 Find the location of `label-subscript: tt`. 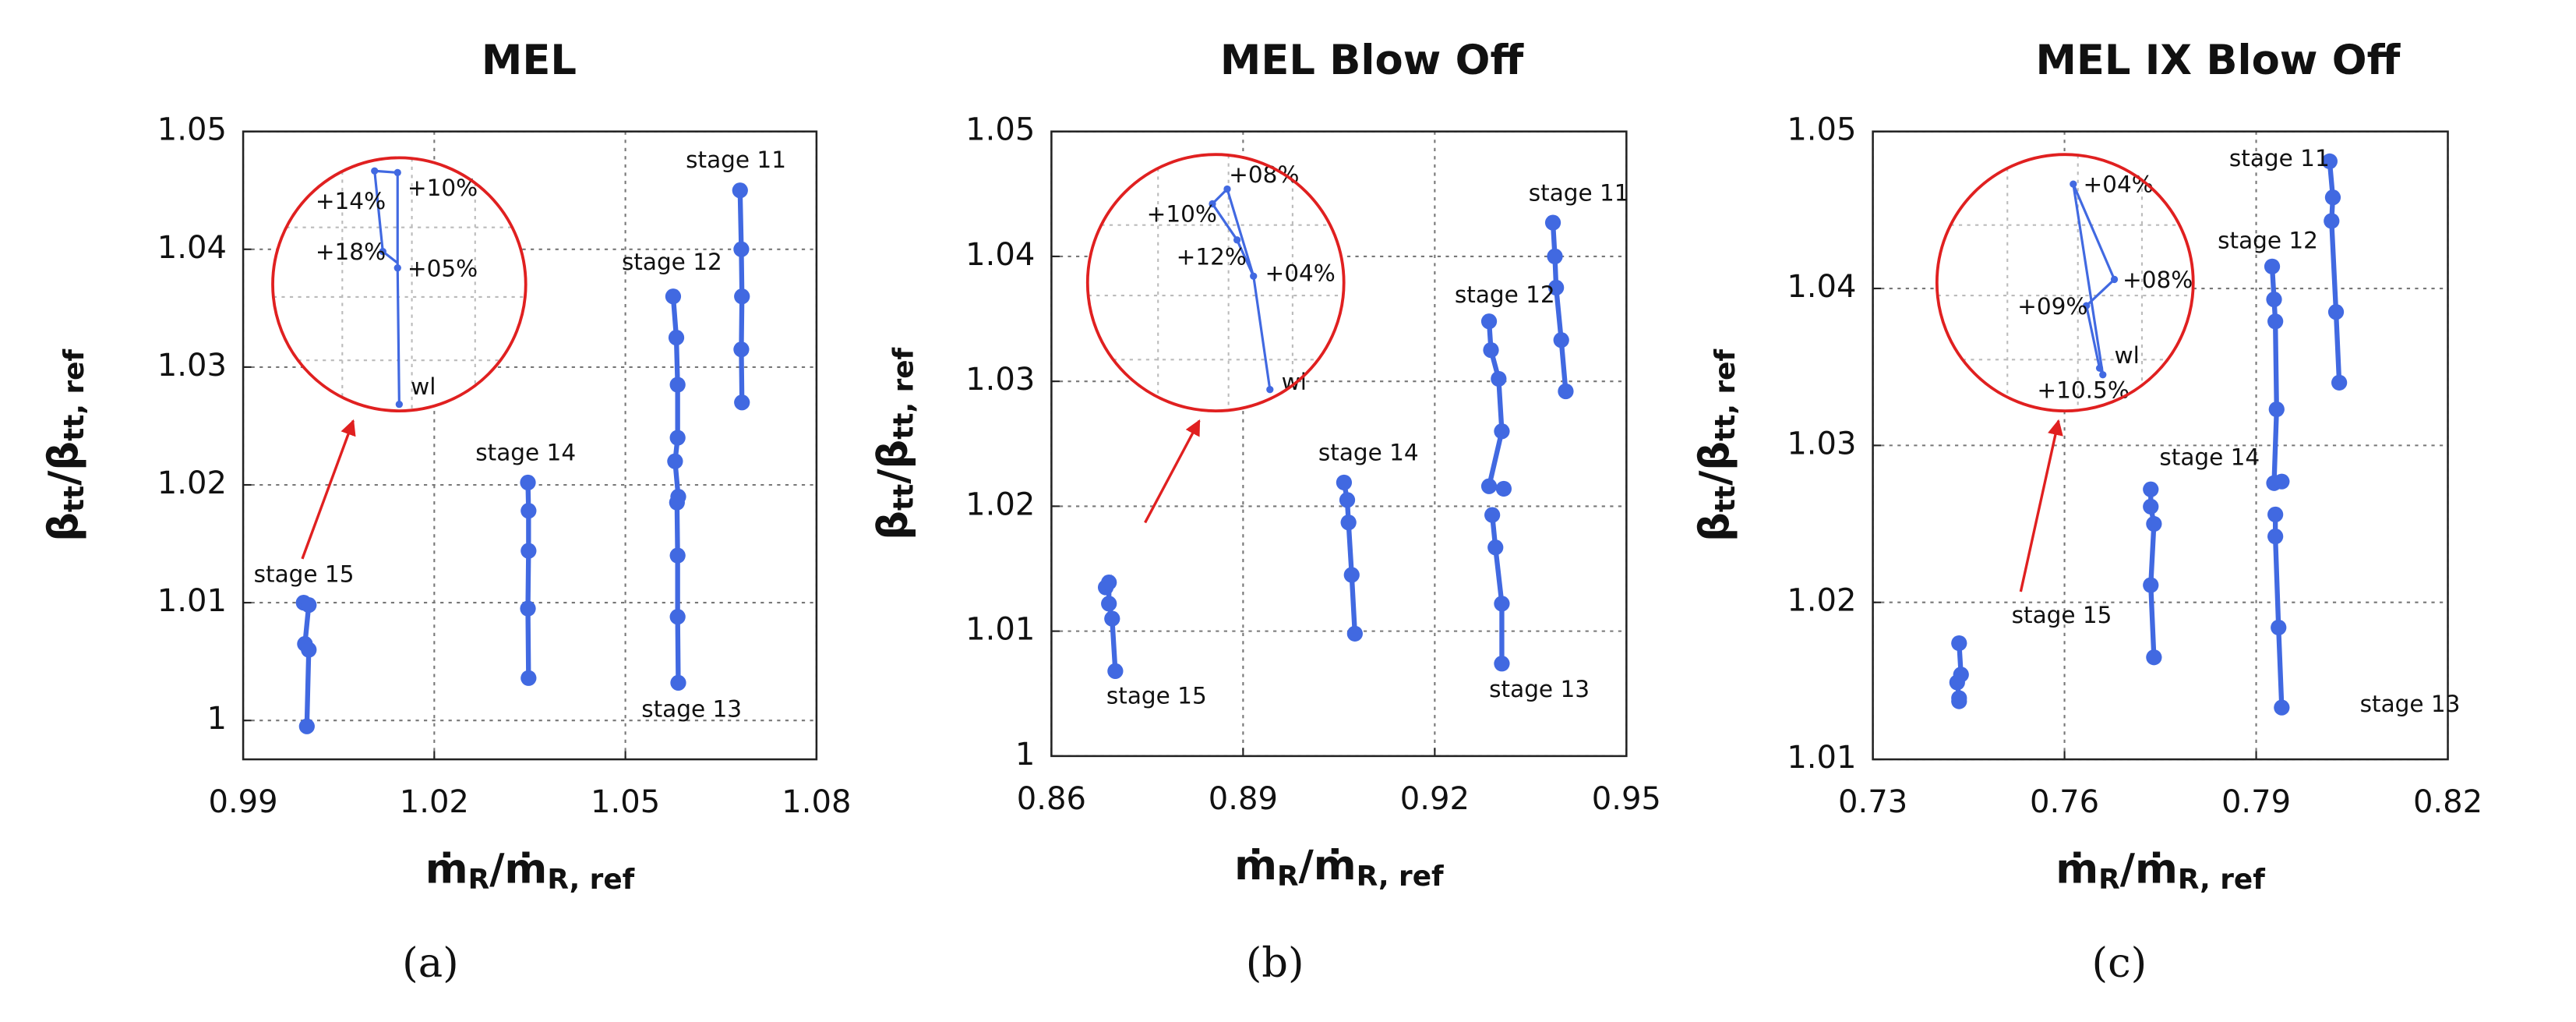

label-subscript: tt is located at coordinates (904, 497).